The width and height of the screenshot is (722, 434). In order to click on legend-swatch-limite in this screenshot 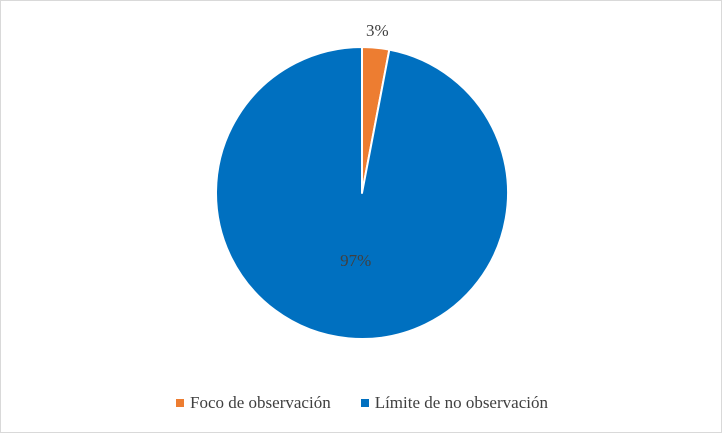, I will do `click(364, 403)`.